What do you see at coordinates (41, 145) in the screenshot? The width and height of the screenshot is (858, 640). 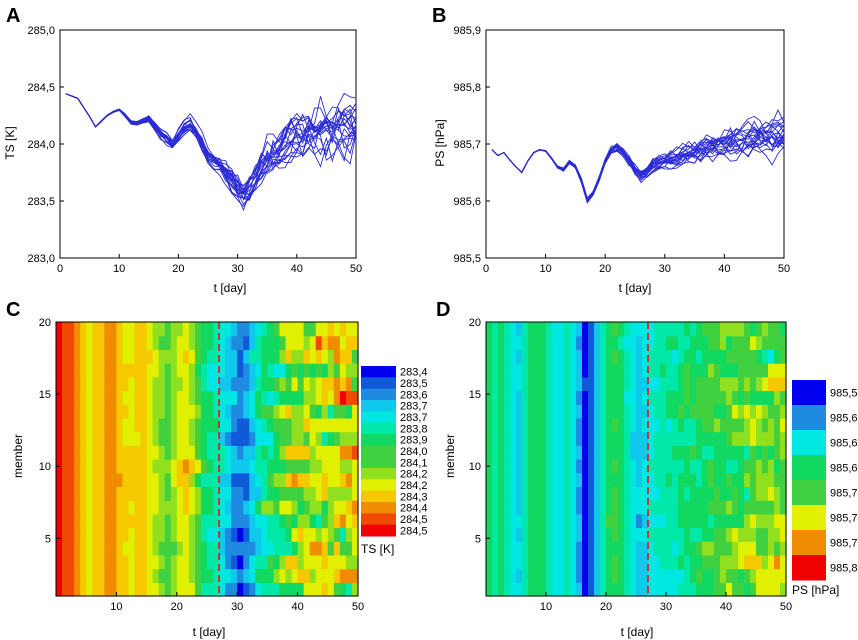 I see `y-tick-label: 284,0` at bounding box center [41, 145].